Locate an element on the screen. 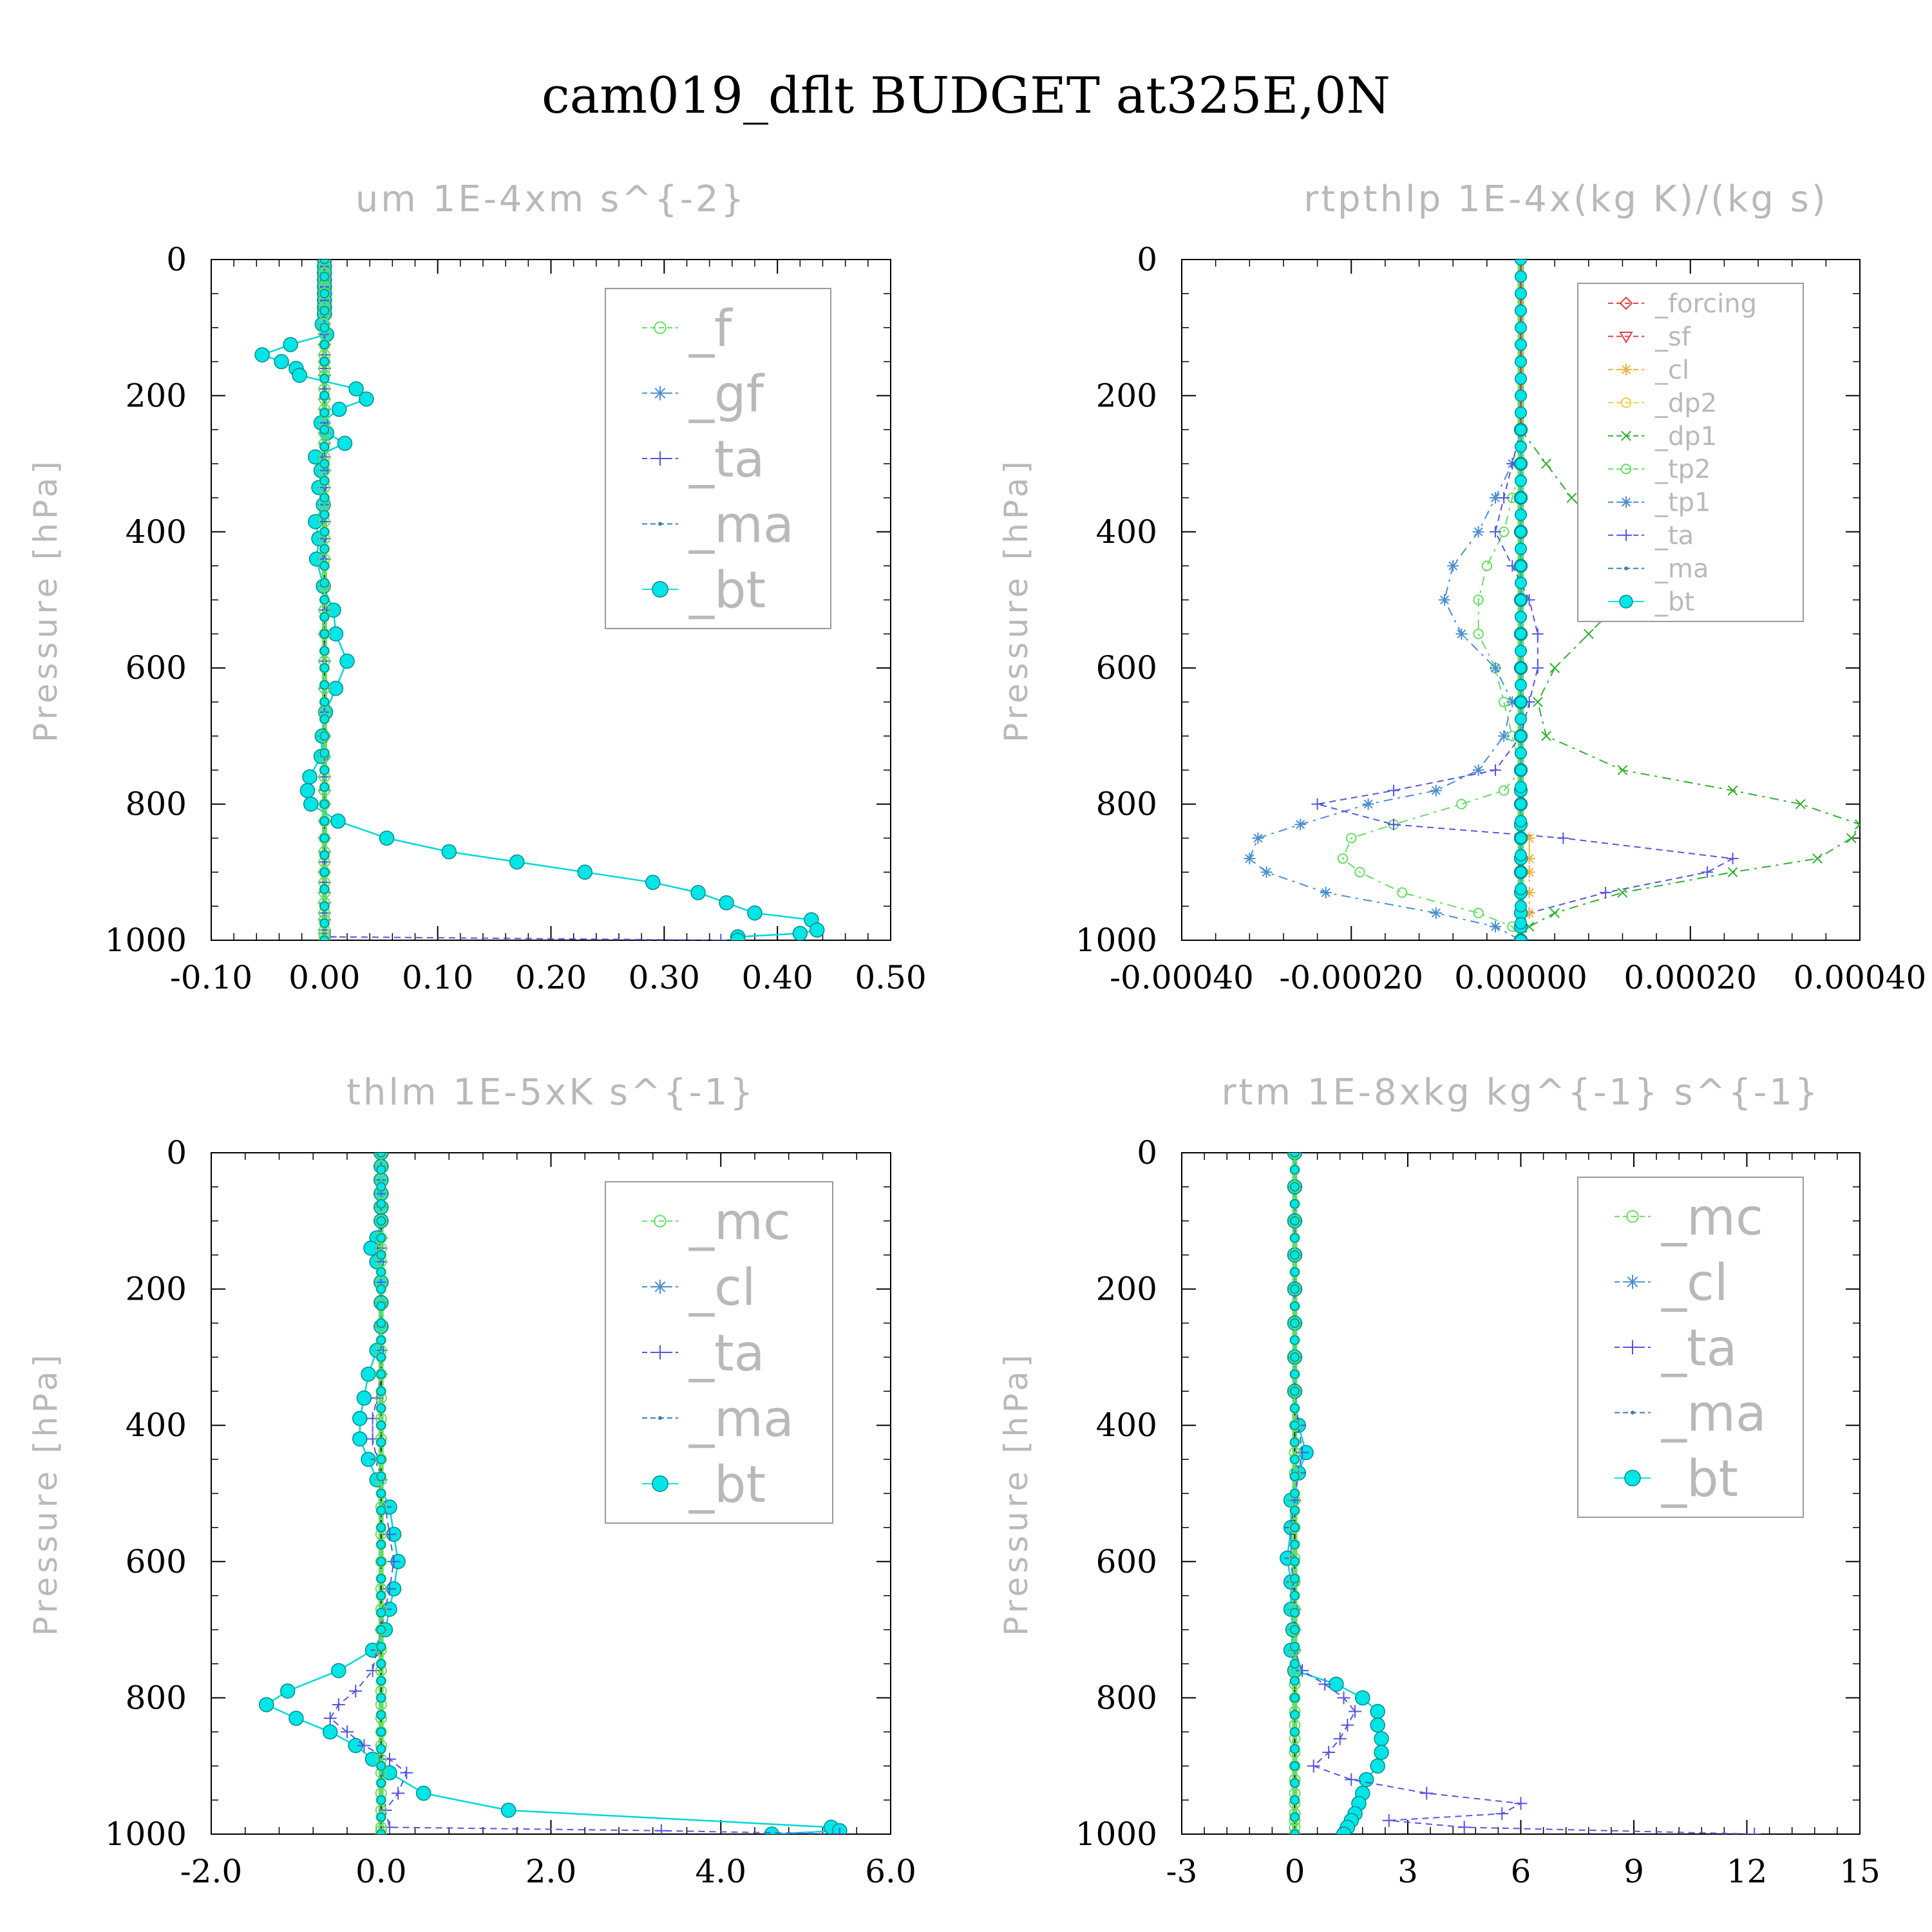 This screenshot has height=1932, width=1932. data-point-mc is located at coordinates (381, 1829).